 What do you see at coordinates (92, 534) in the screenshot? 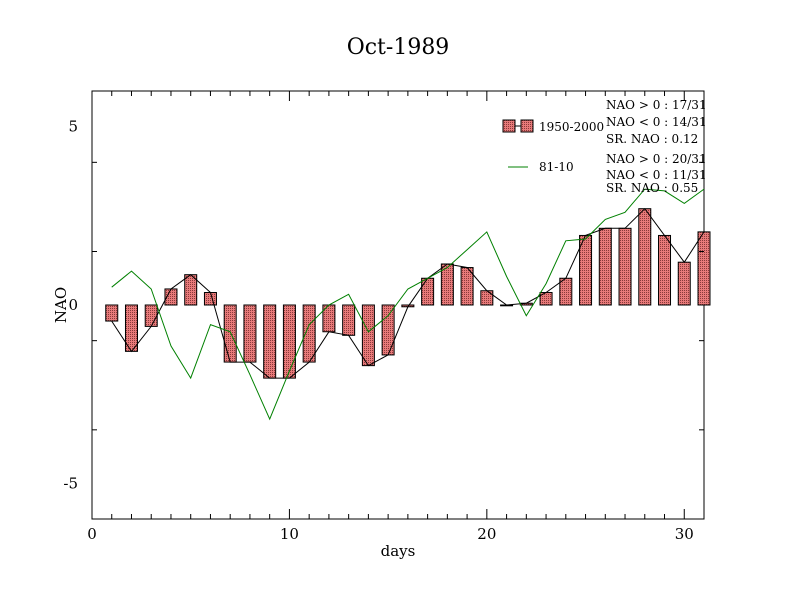
I see `x-tick-label: 0` at bounding box center [92, 534].